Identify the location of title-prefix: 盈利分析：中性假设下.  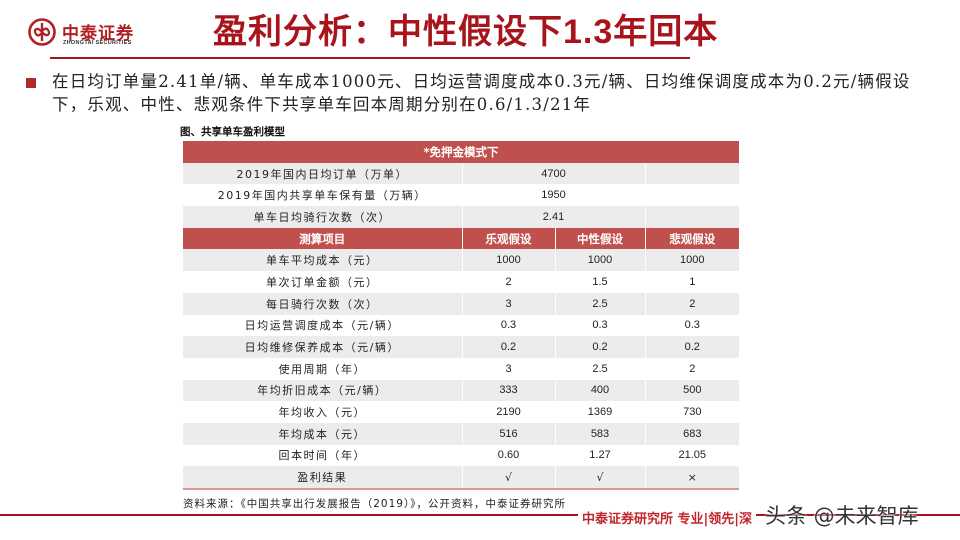
(388, 32).